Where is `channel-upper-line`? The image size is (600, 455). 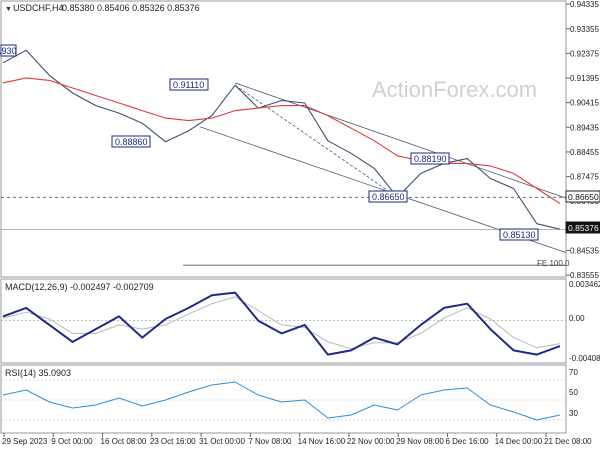 channel-upper-line is located at coordinates (400, 140).